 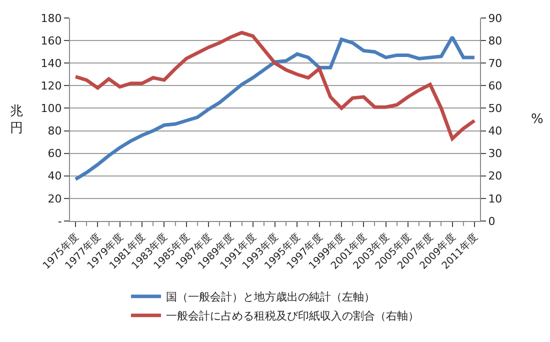 What do you see at coordinates (495, 153) in the screenshot?
I see `y2-tick-label: 30` at bounding box center [495, 153].